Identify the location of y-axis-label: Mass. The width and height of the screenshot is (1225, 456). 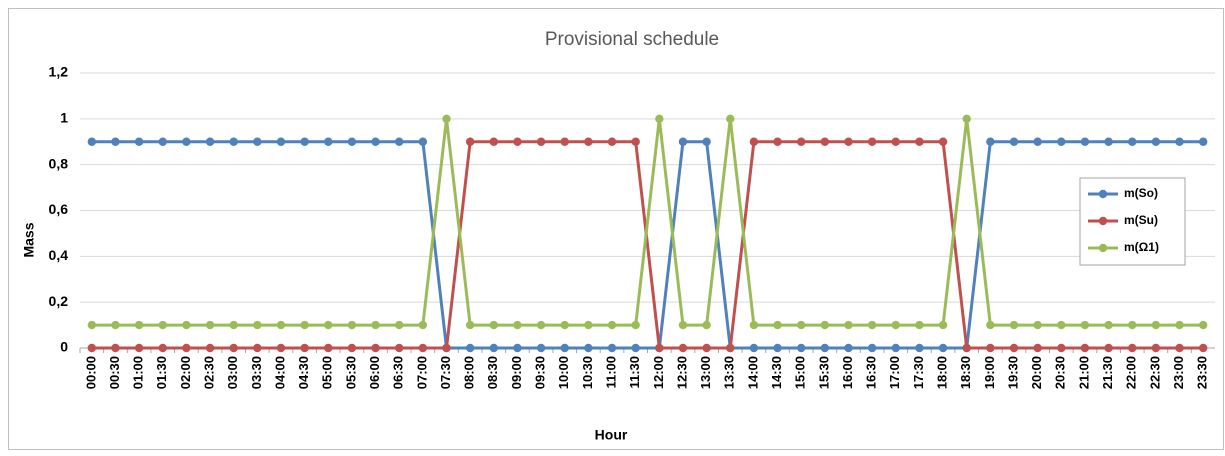
(29, 239).